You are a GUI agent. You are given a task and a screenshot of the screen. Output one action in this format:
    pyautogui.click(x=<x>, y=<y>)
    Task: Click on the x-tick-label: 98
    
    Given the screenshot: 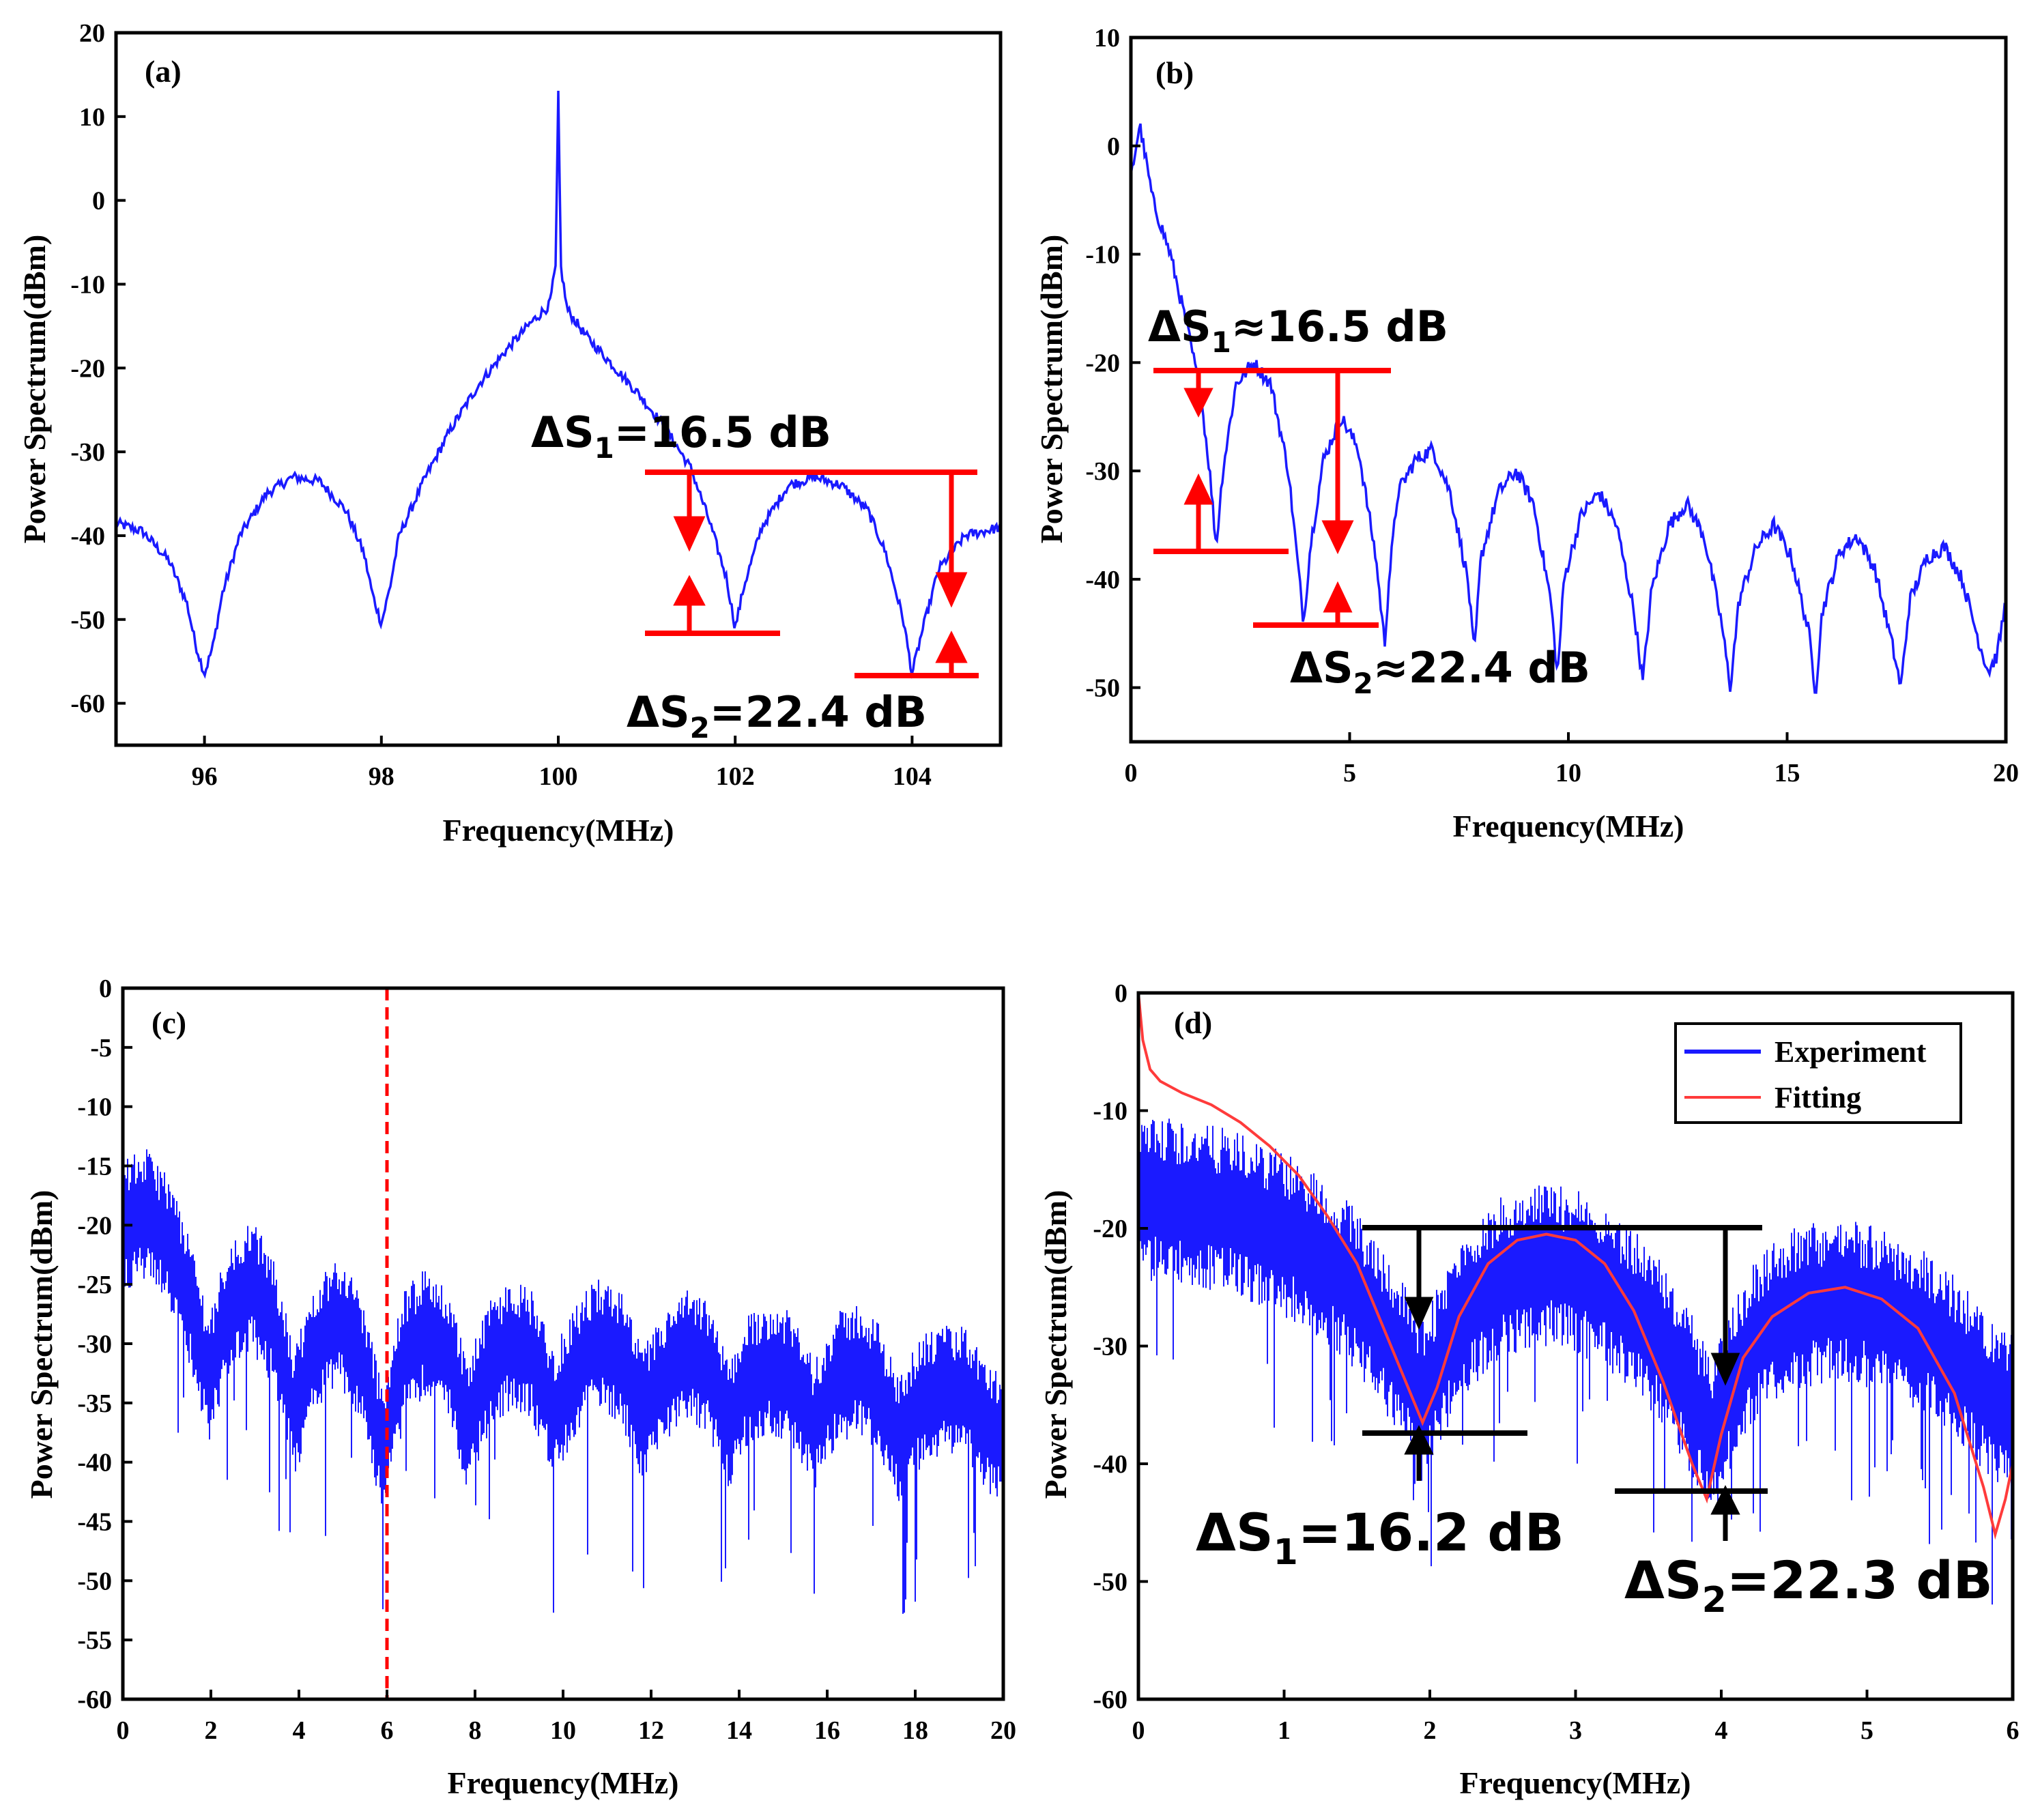 What is the action you would take?
    pyautogui.click(x=381, y=776)
    